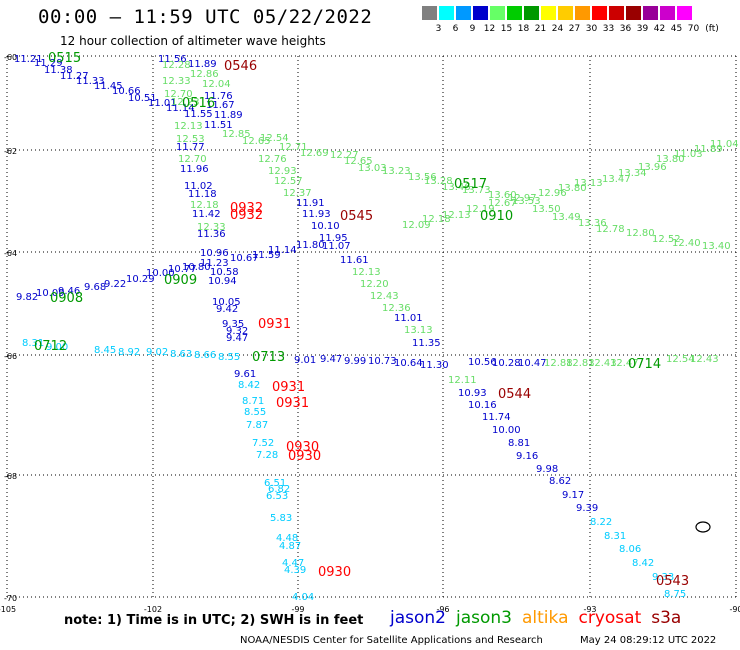 The height and width of the screenshot is (650, 740). What do you see at coordinates (10, 253) in the screenshot?
I see `lat-label: -64` at bounding box center [10, 253].